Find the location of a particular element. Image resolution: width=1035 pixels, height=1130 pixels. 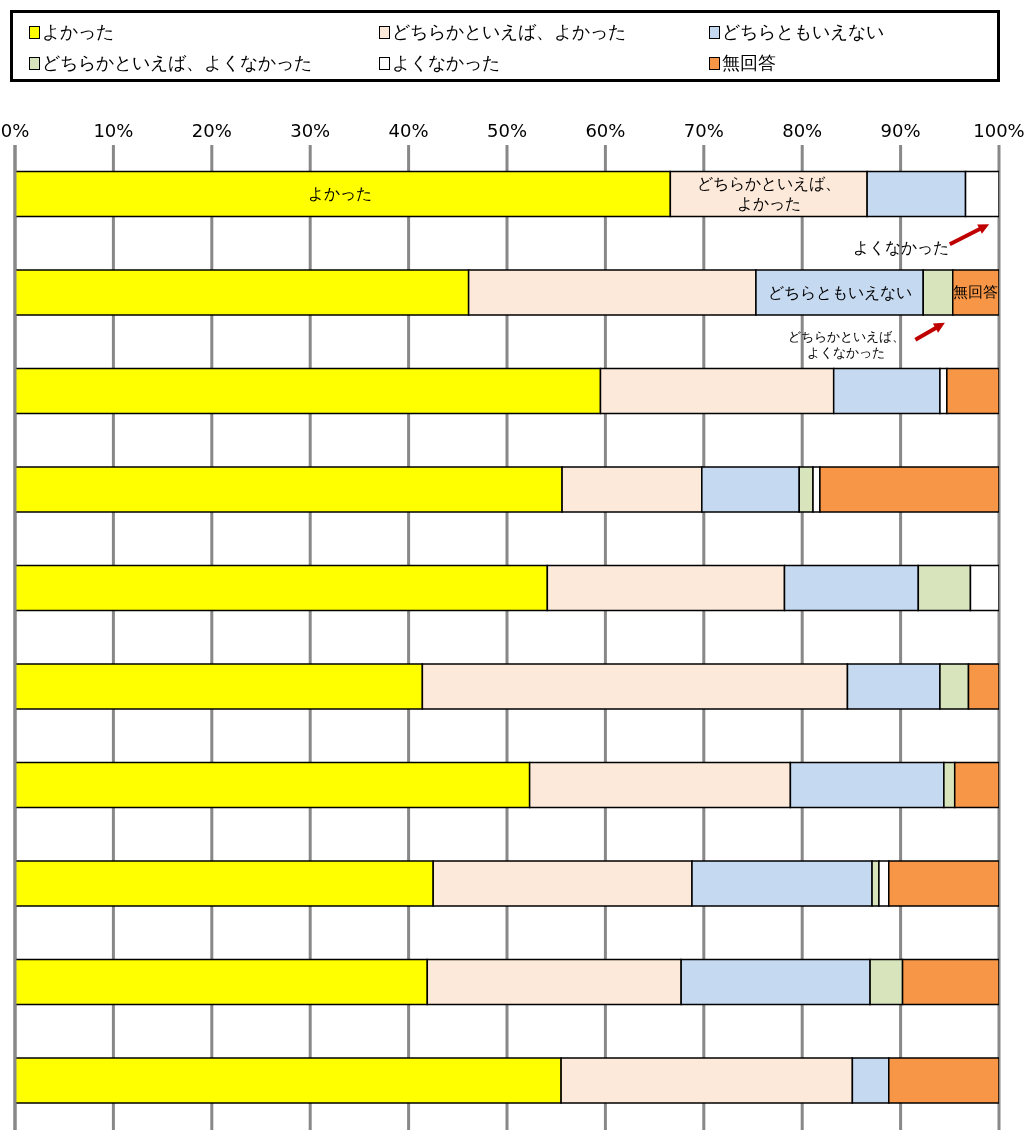

x-tick-label: 70% is located at coordinates (703, 130).